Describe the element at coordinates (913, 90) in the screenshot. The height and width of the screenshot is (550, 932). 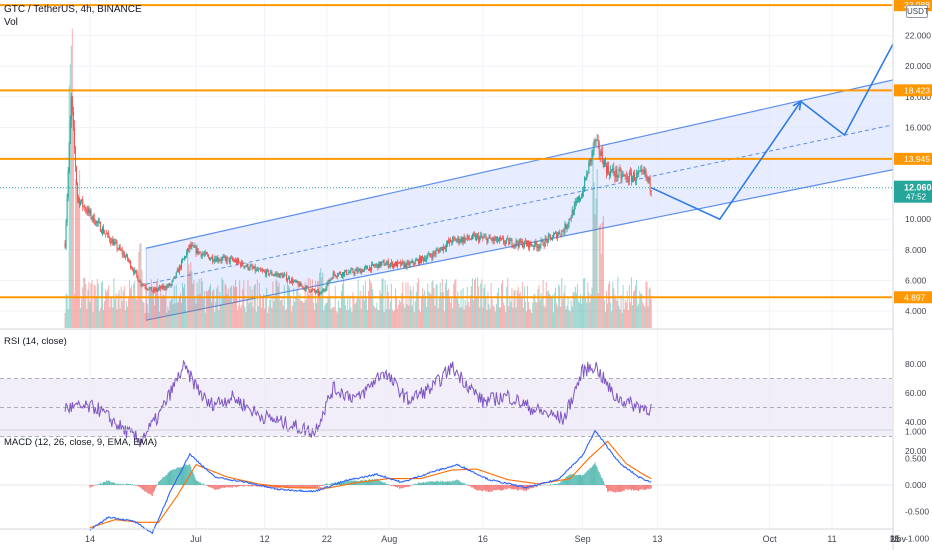
I see `level-price-tag` at that location.